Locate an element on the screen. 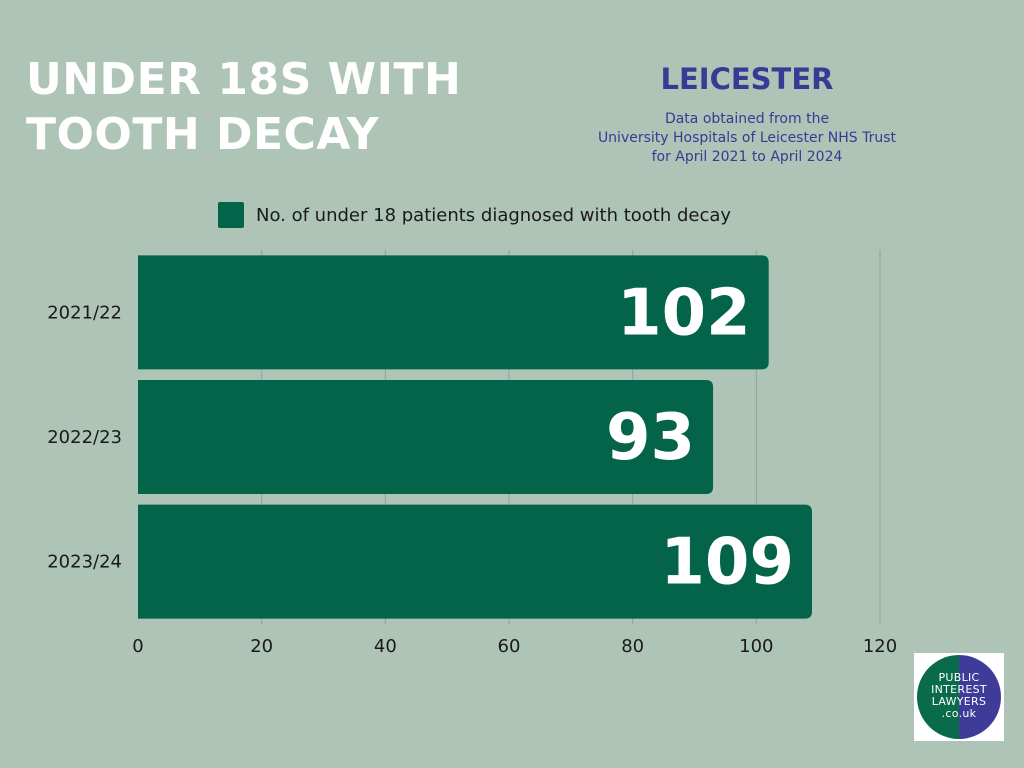 The height and width of the screenshot is (768, 1024). x-tick-label: 100 is located at coordinates (756, 646).